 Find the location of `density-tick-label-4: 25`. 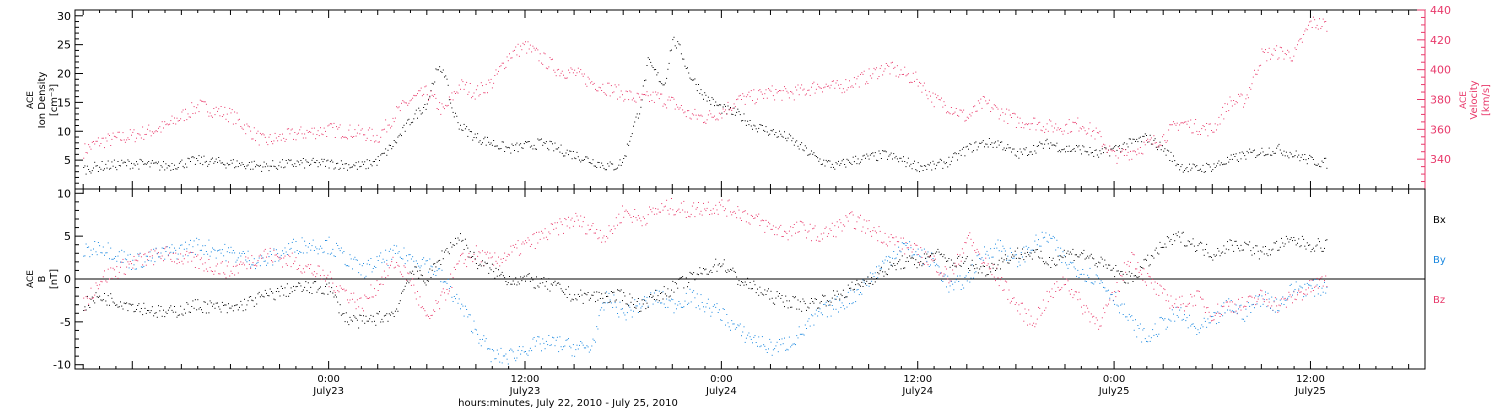

density-tick-label-4: 25 is located at coordinates (64, 45).